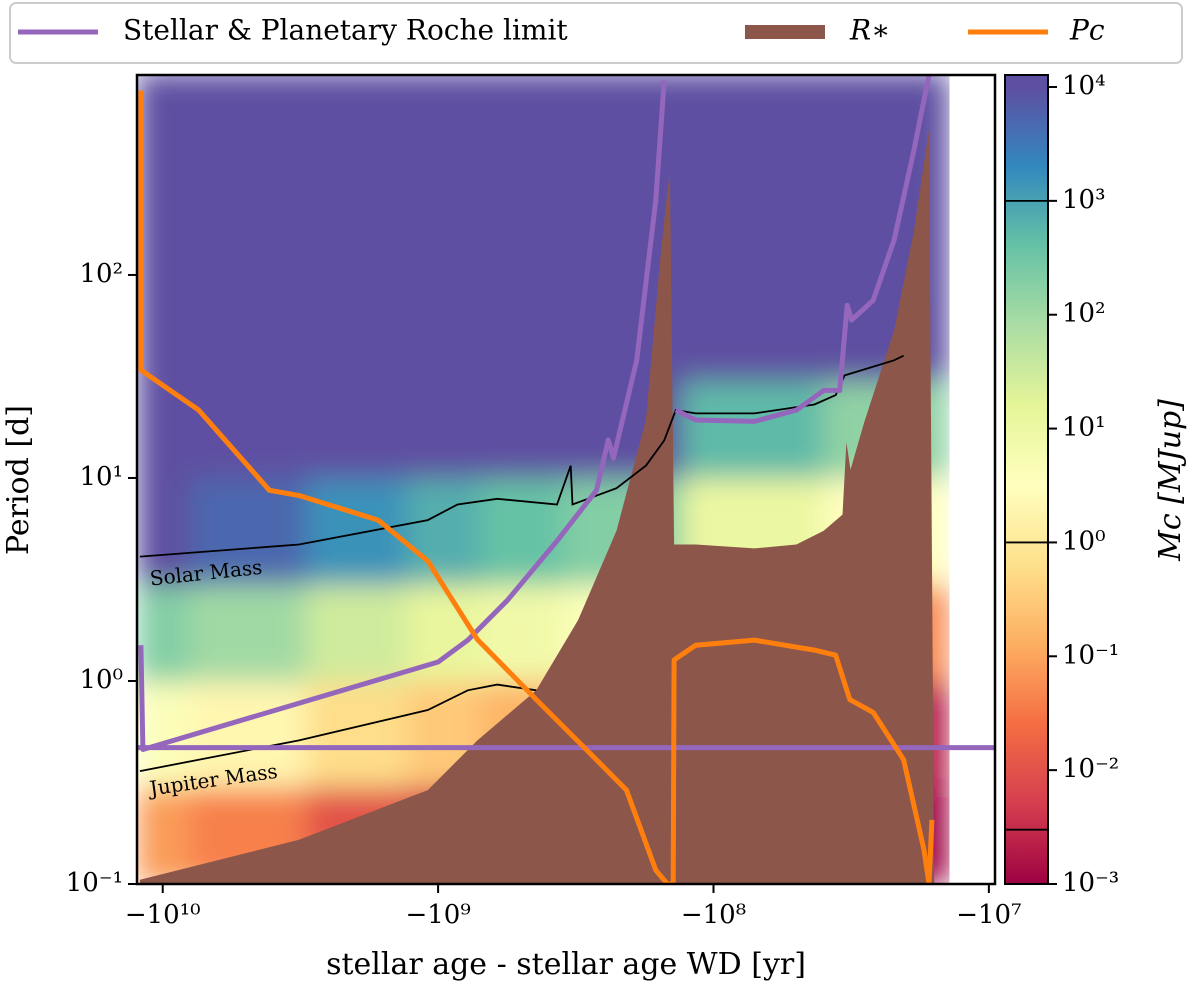  What do you see at coordinates (101, 680) in the screenshot?
I see `y-tick-label: 10⁰` at bounding box center [101, 680].